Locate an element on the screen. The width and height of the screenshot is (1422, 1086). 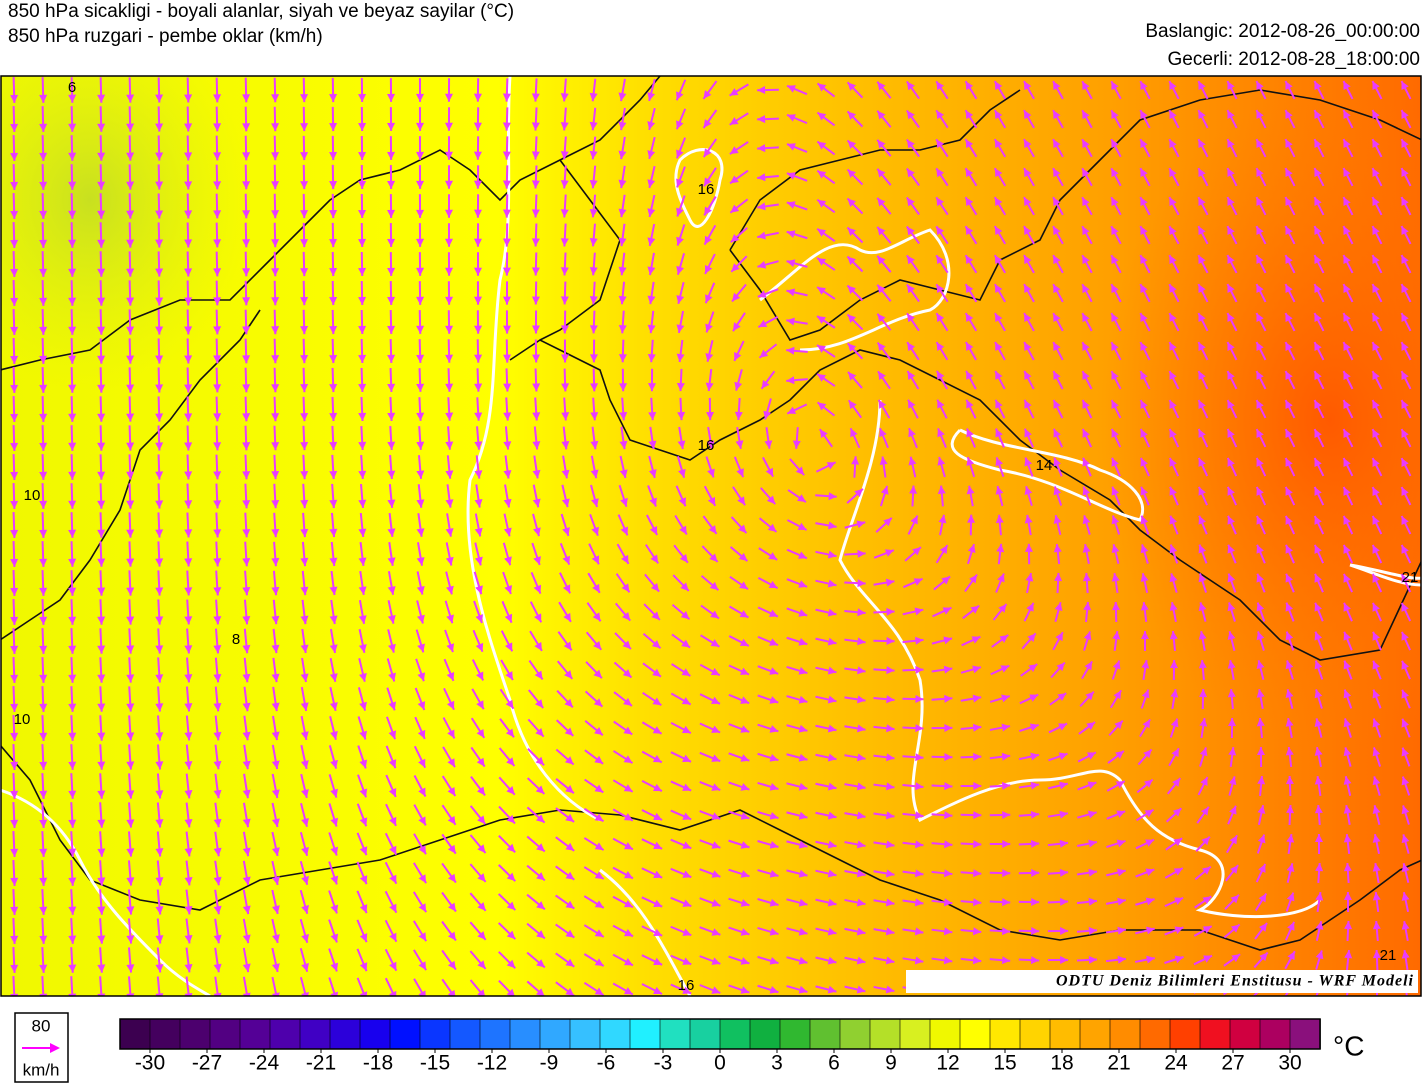
colorbar-tick-label: -9 is located at coordinates (549, 1063).